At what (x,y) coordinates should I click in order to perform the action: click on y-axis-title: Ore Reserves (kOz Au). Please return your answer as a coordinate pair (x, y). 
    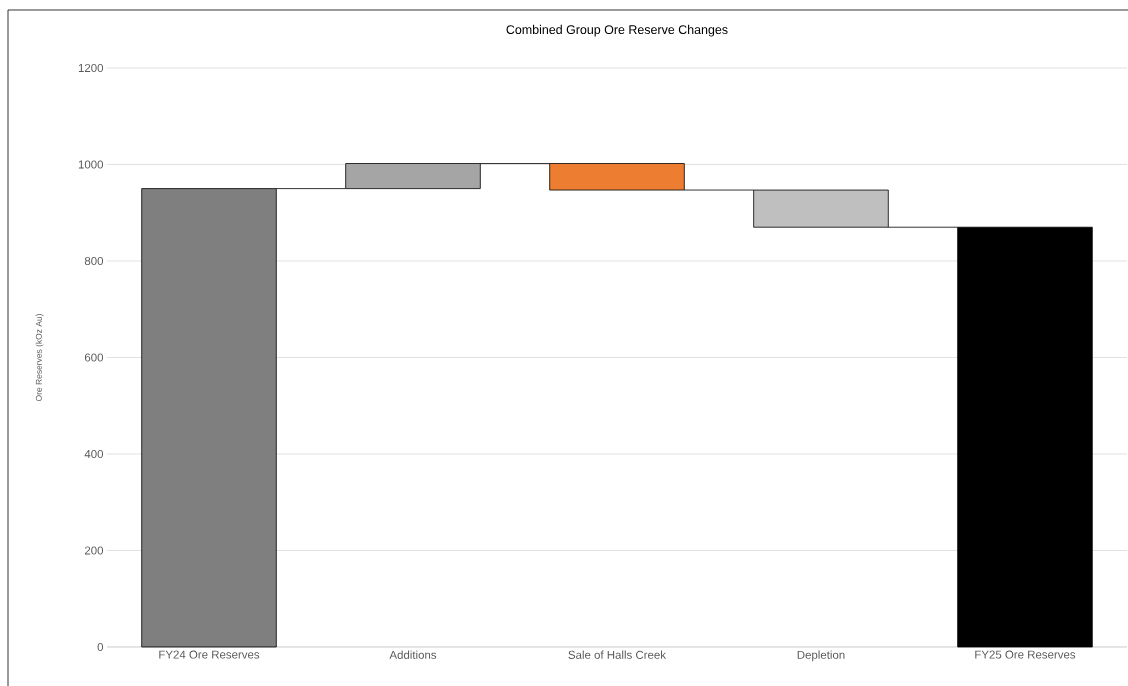
    Looking at the image, I should click on (39, 358).